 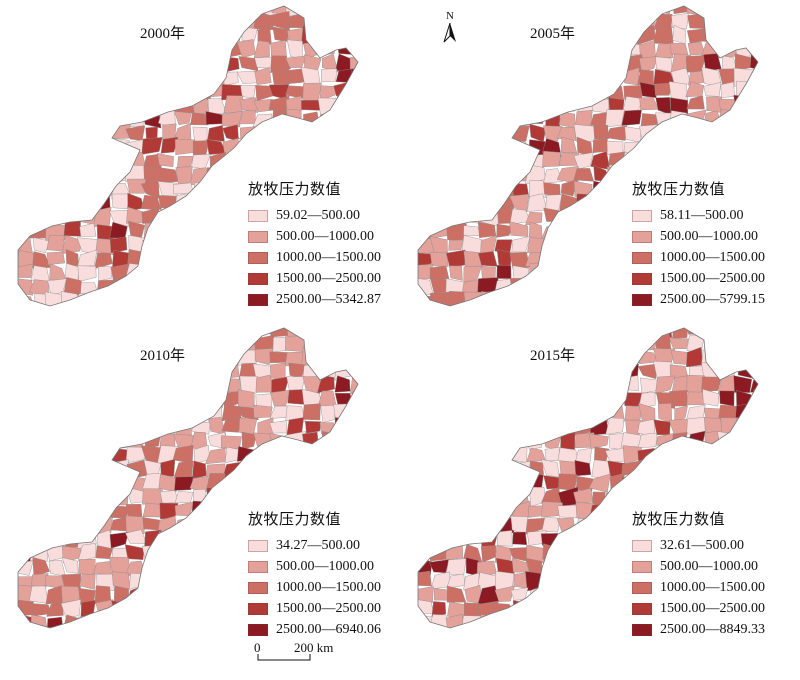 I want to click on legend-label: 2500.00—5799.15, so click(x=712, y=299).